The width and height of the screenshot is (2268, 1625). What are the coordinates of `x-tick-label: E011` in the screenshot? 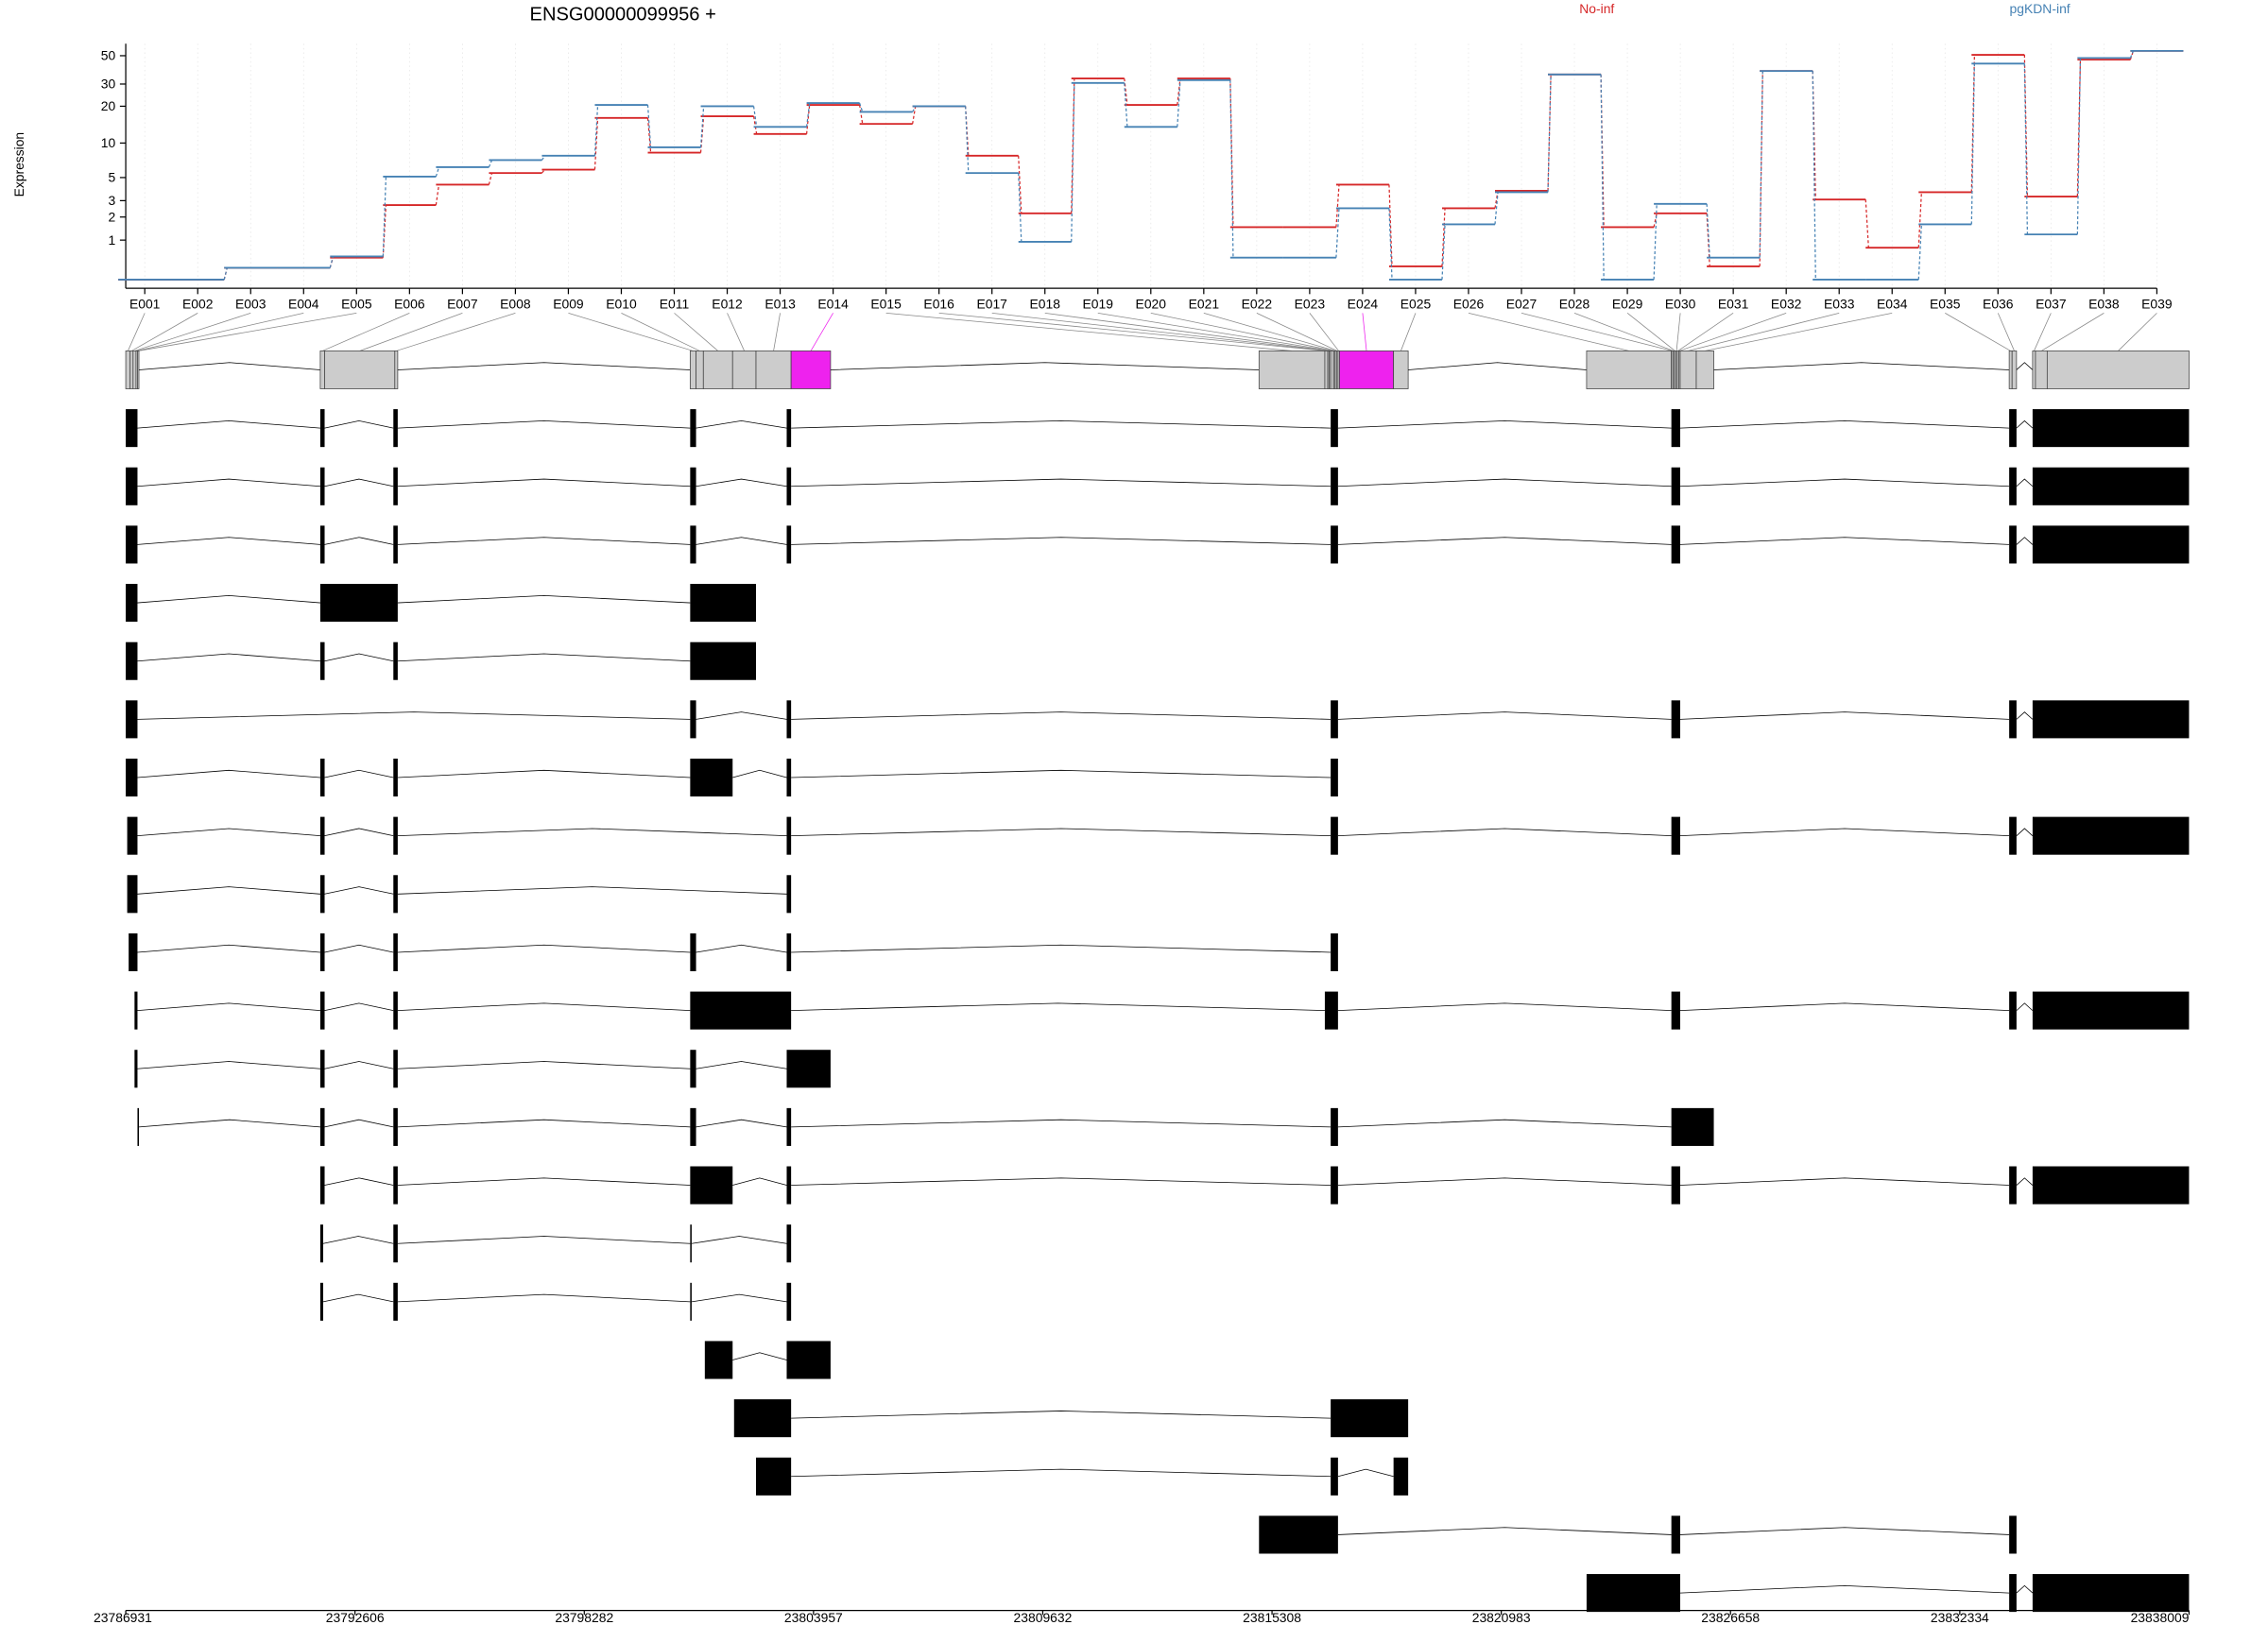 It's located at (675, 304).